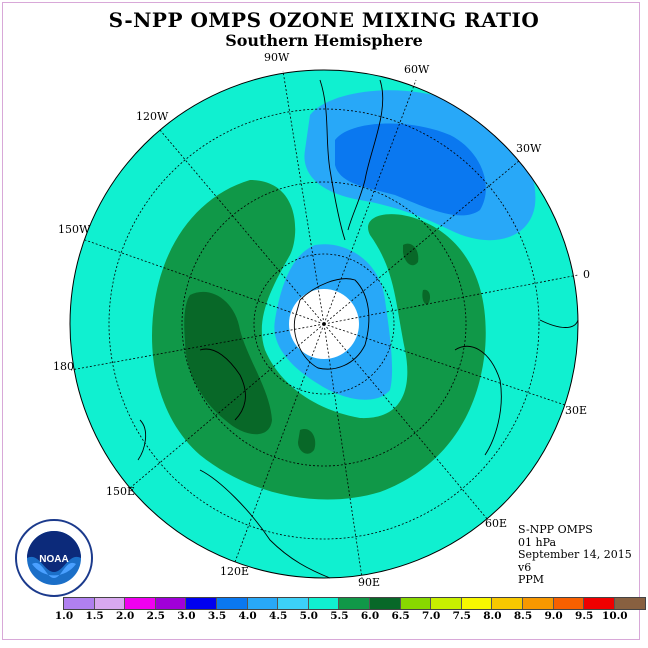 The image size is (648, 648). What do you see at coordinates (531, 579) in the screenshot?
I see `info-units: PPM` at bounding box center [531, 579].